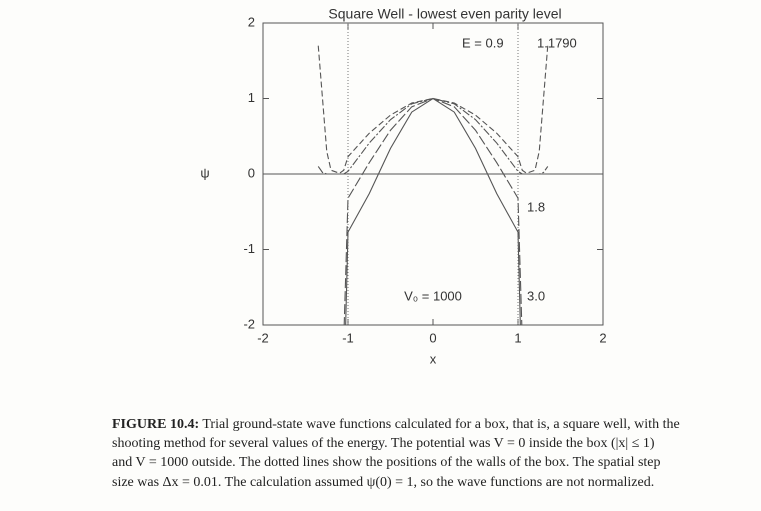  What do you see at coordinates (263, 337) in the screenshot?
I see `x-tick-label: -2` at bounding box center [263, 337].